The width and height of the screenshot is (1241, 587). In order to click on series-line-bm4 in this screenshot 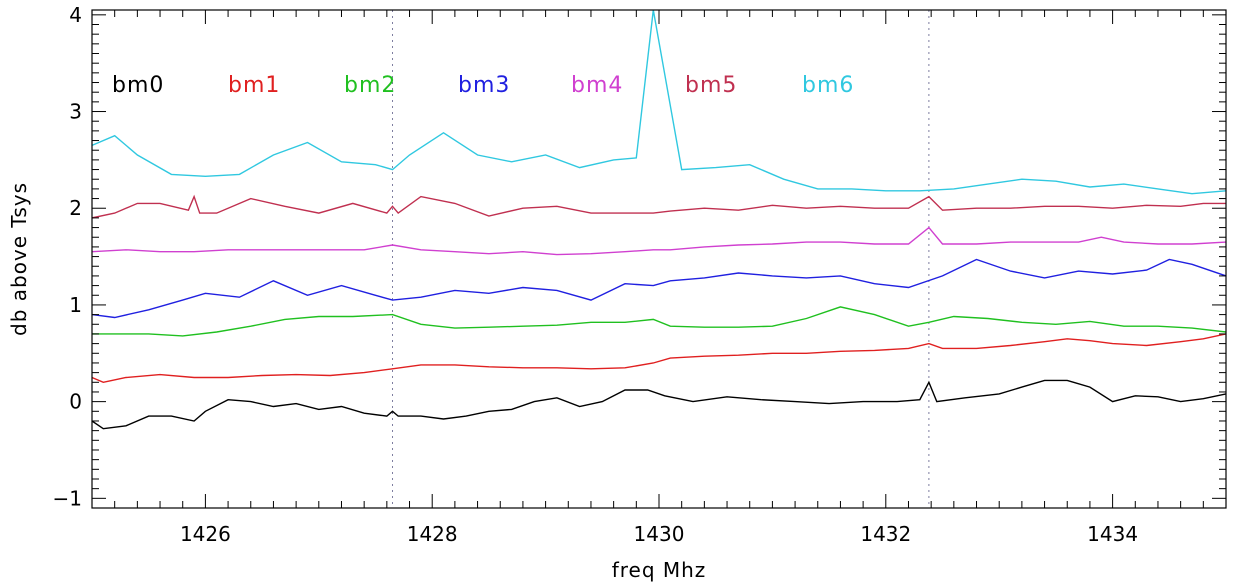, I will do `click(659, 241)`.